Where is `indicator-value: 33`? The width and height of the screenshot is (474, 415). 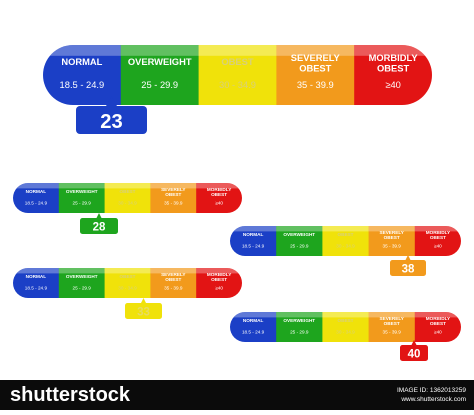
indicator-value: 33 is located at coordinates (143, 312).